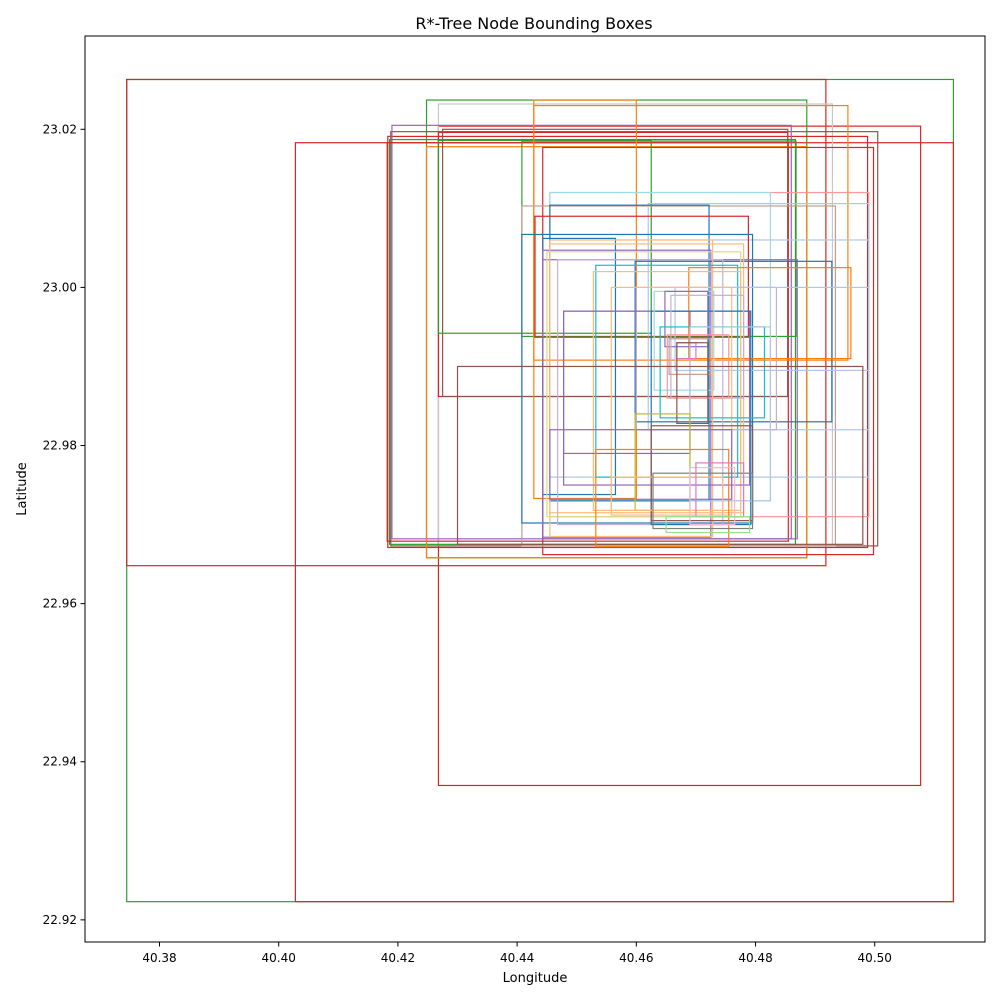 The width and height of the screenshot is (1000, 1000). I want to click on x-tick-label-7: 40.50, so click(875, 958).